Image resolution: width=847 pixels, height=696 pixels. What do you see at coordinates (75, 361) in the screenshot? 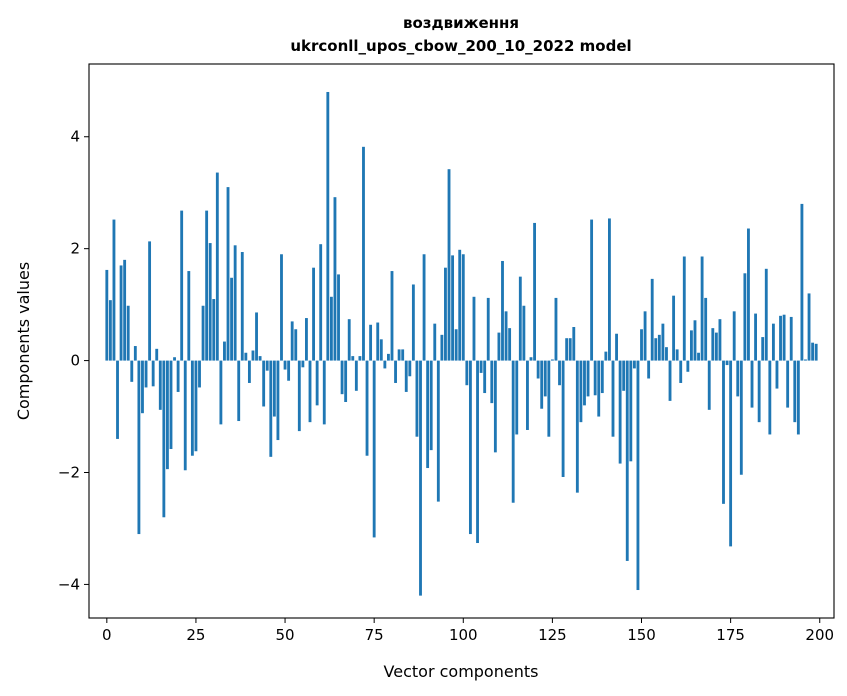
I see `y-tick-label: 0` at bounding box center [75, 361].